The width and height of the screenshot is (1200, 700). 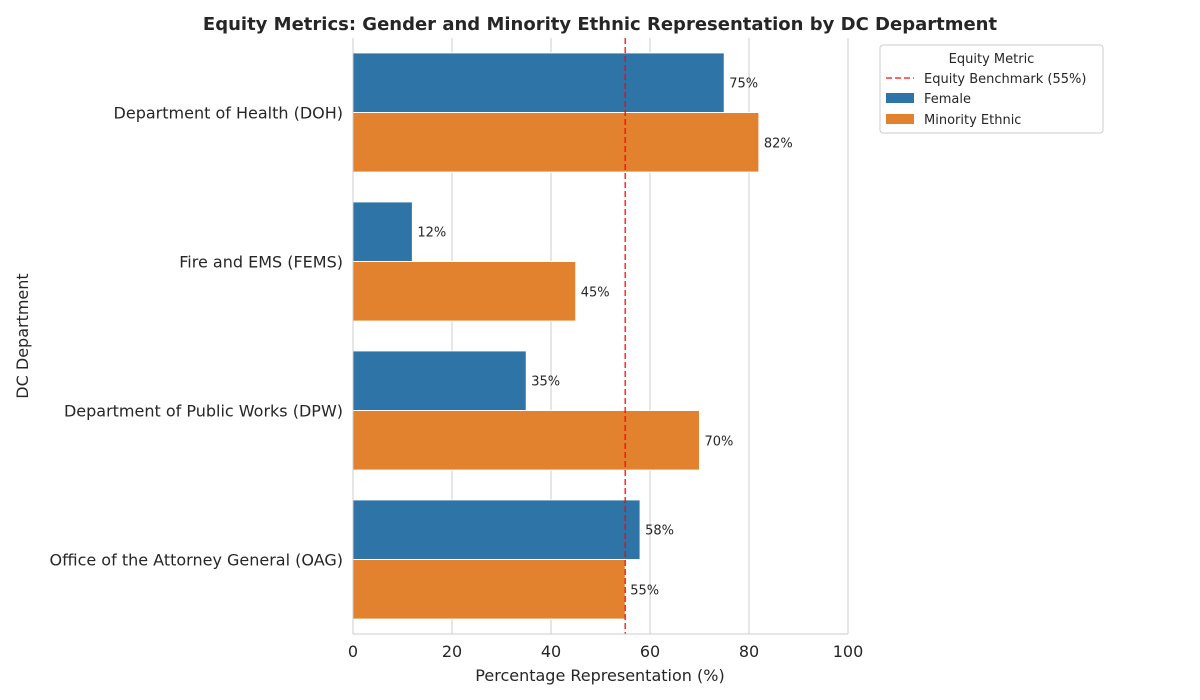 What do you see at coordinates (1005, 79) in the screenshot?
I see `legend-label-benchmark: Equity Benchmark (55%)` at bounding box center [1005, 79].